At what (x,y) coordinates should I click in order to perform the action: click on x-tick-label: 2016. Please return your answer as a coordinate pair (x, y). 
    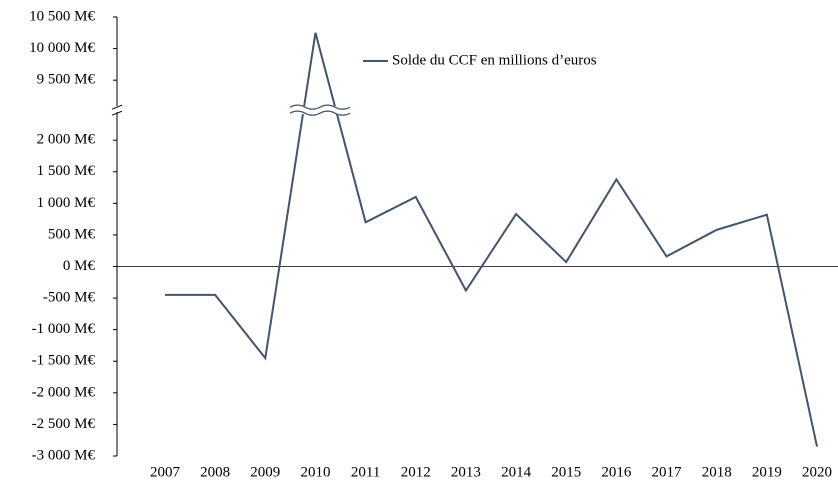
    Looking at the image, I should click on (616, 472).